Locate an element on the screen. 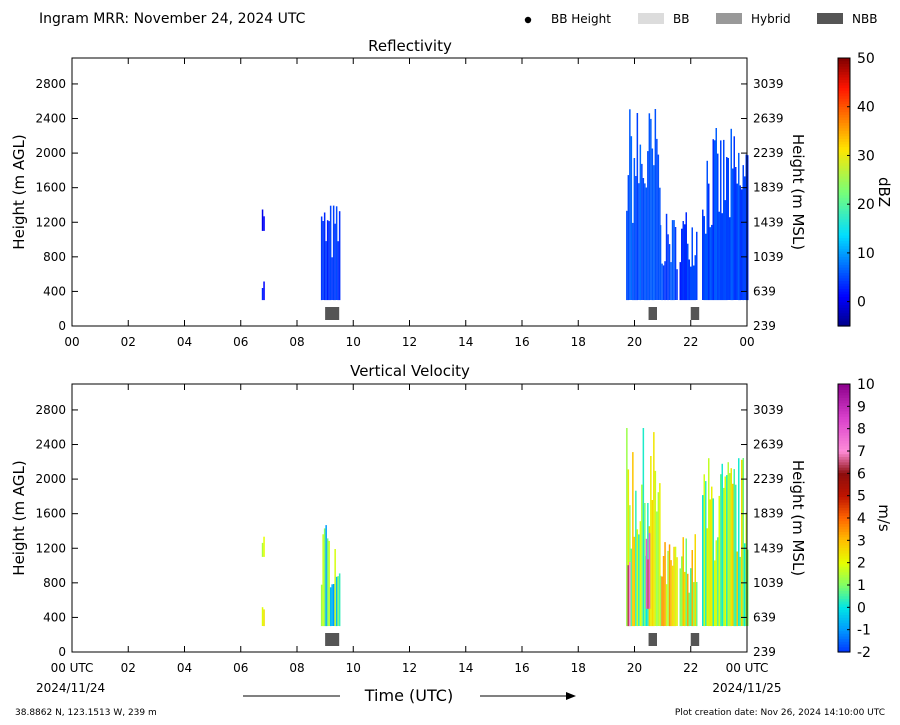 This screenshot has width=900, height=725. colorbar-tick-label: 20 is located at coordinates (866, 205).